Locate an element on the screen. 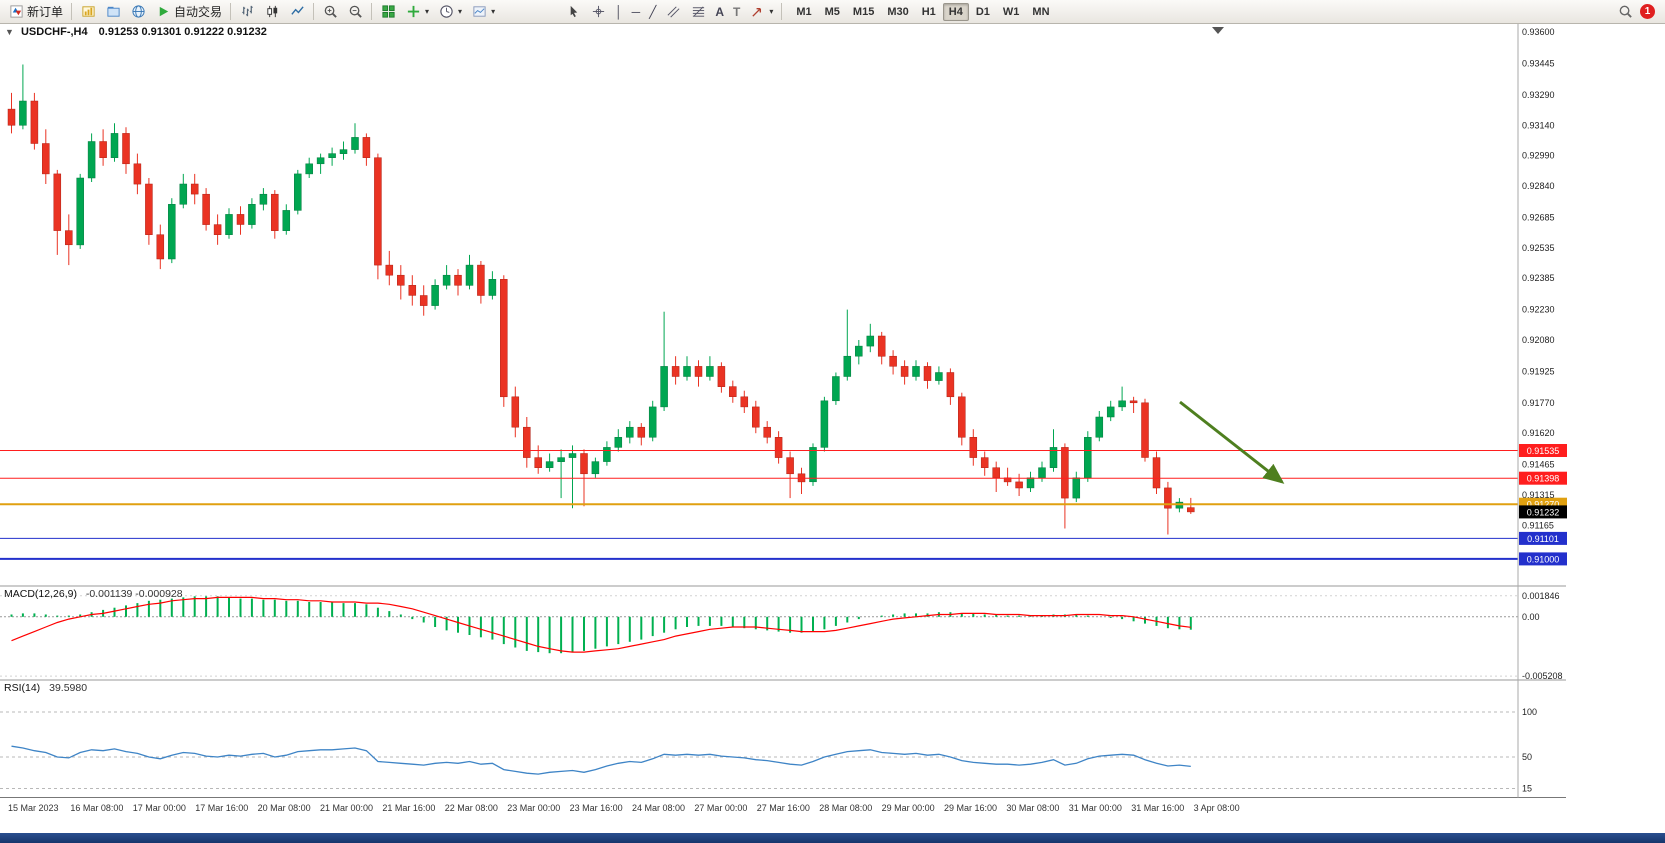 The height and width of the screenshot is (843, 1665). svg-text: 27 Mar 16:00 is located at coordinates (783, 808).